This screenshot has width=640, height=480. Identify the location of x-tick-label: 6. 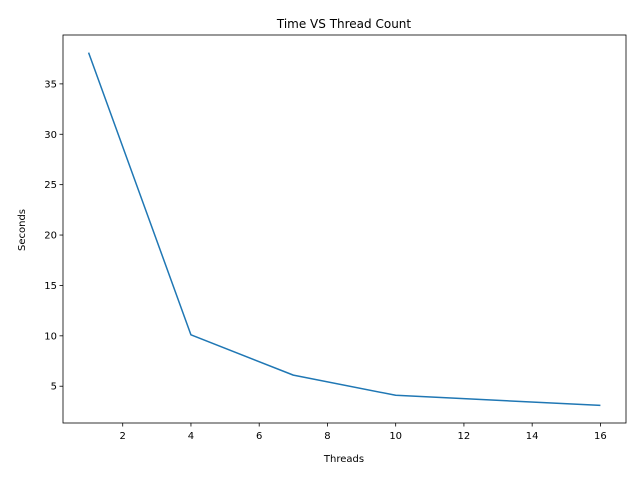
(259, 436).